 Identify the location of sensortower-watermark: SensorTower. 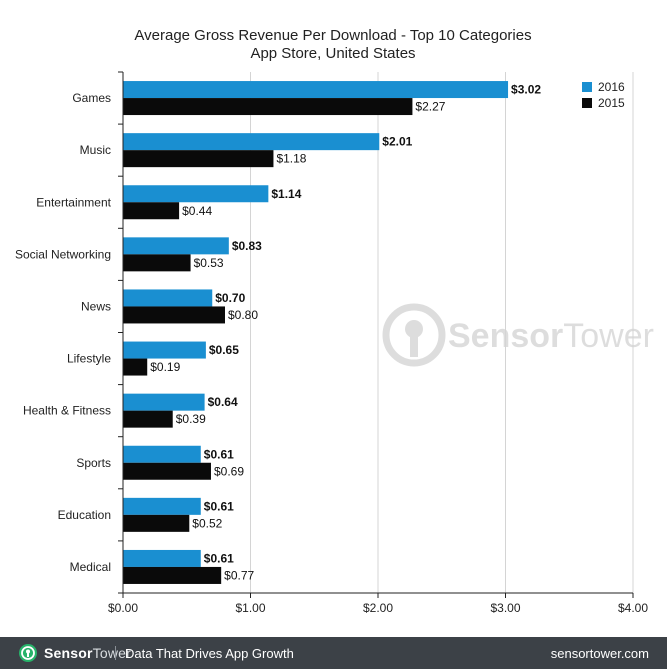
(518, 335).